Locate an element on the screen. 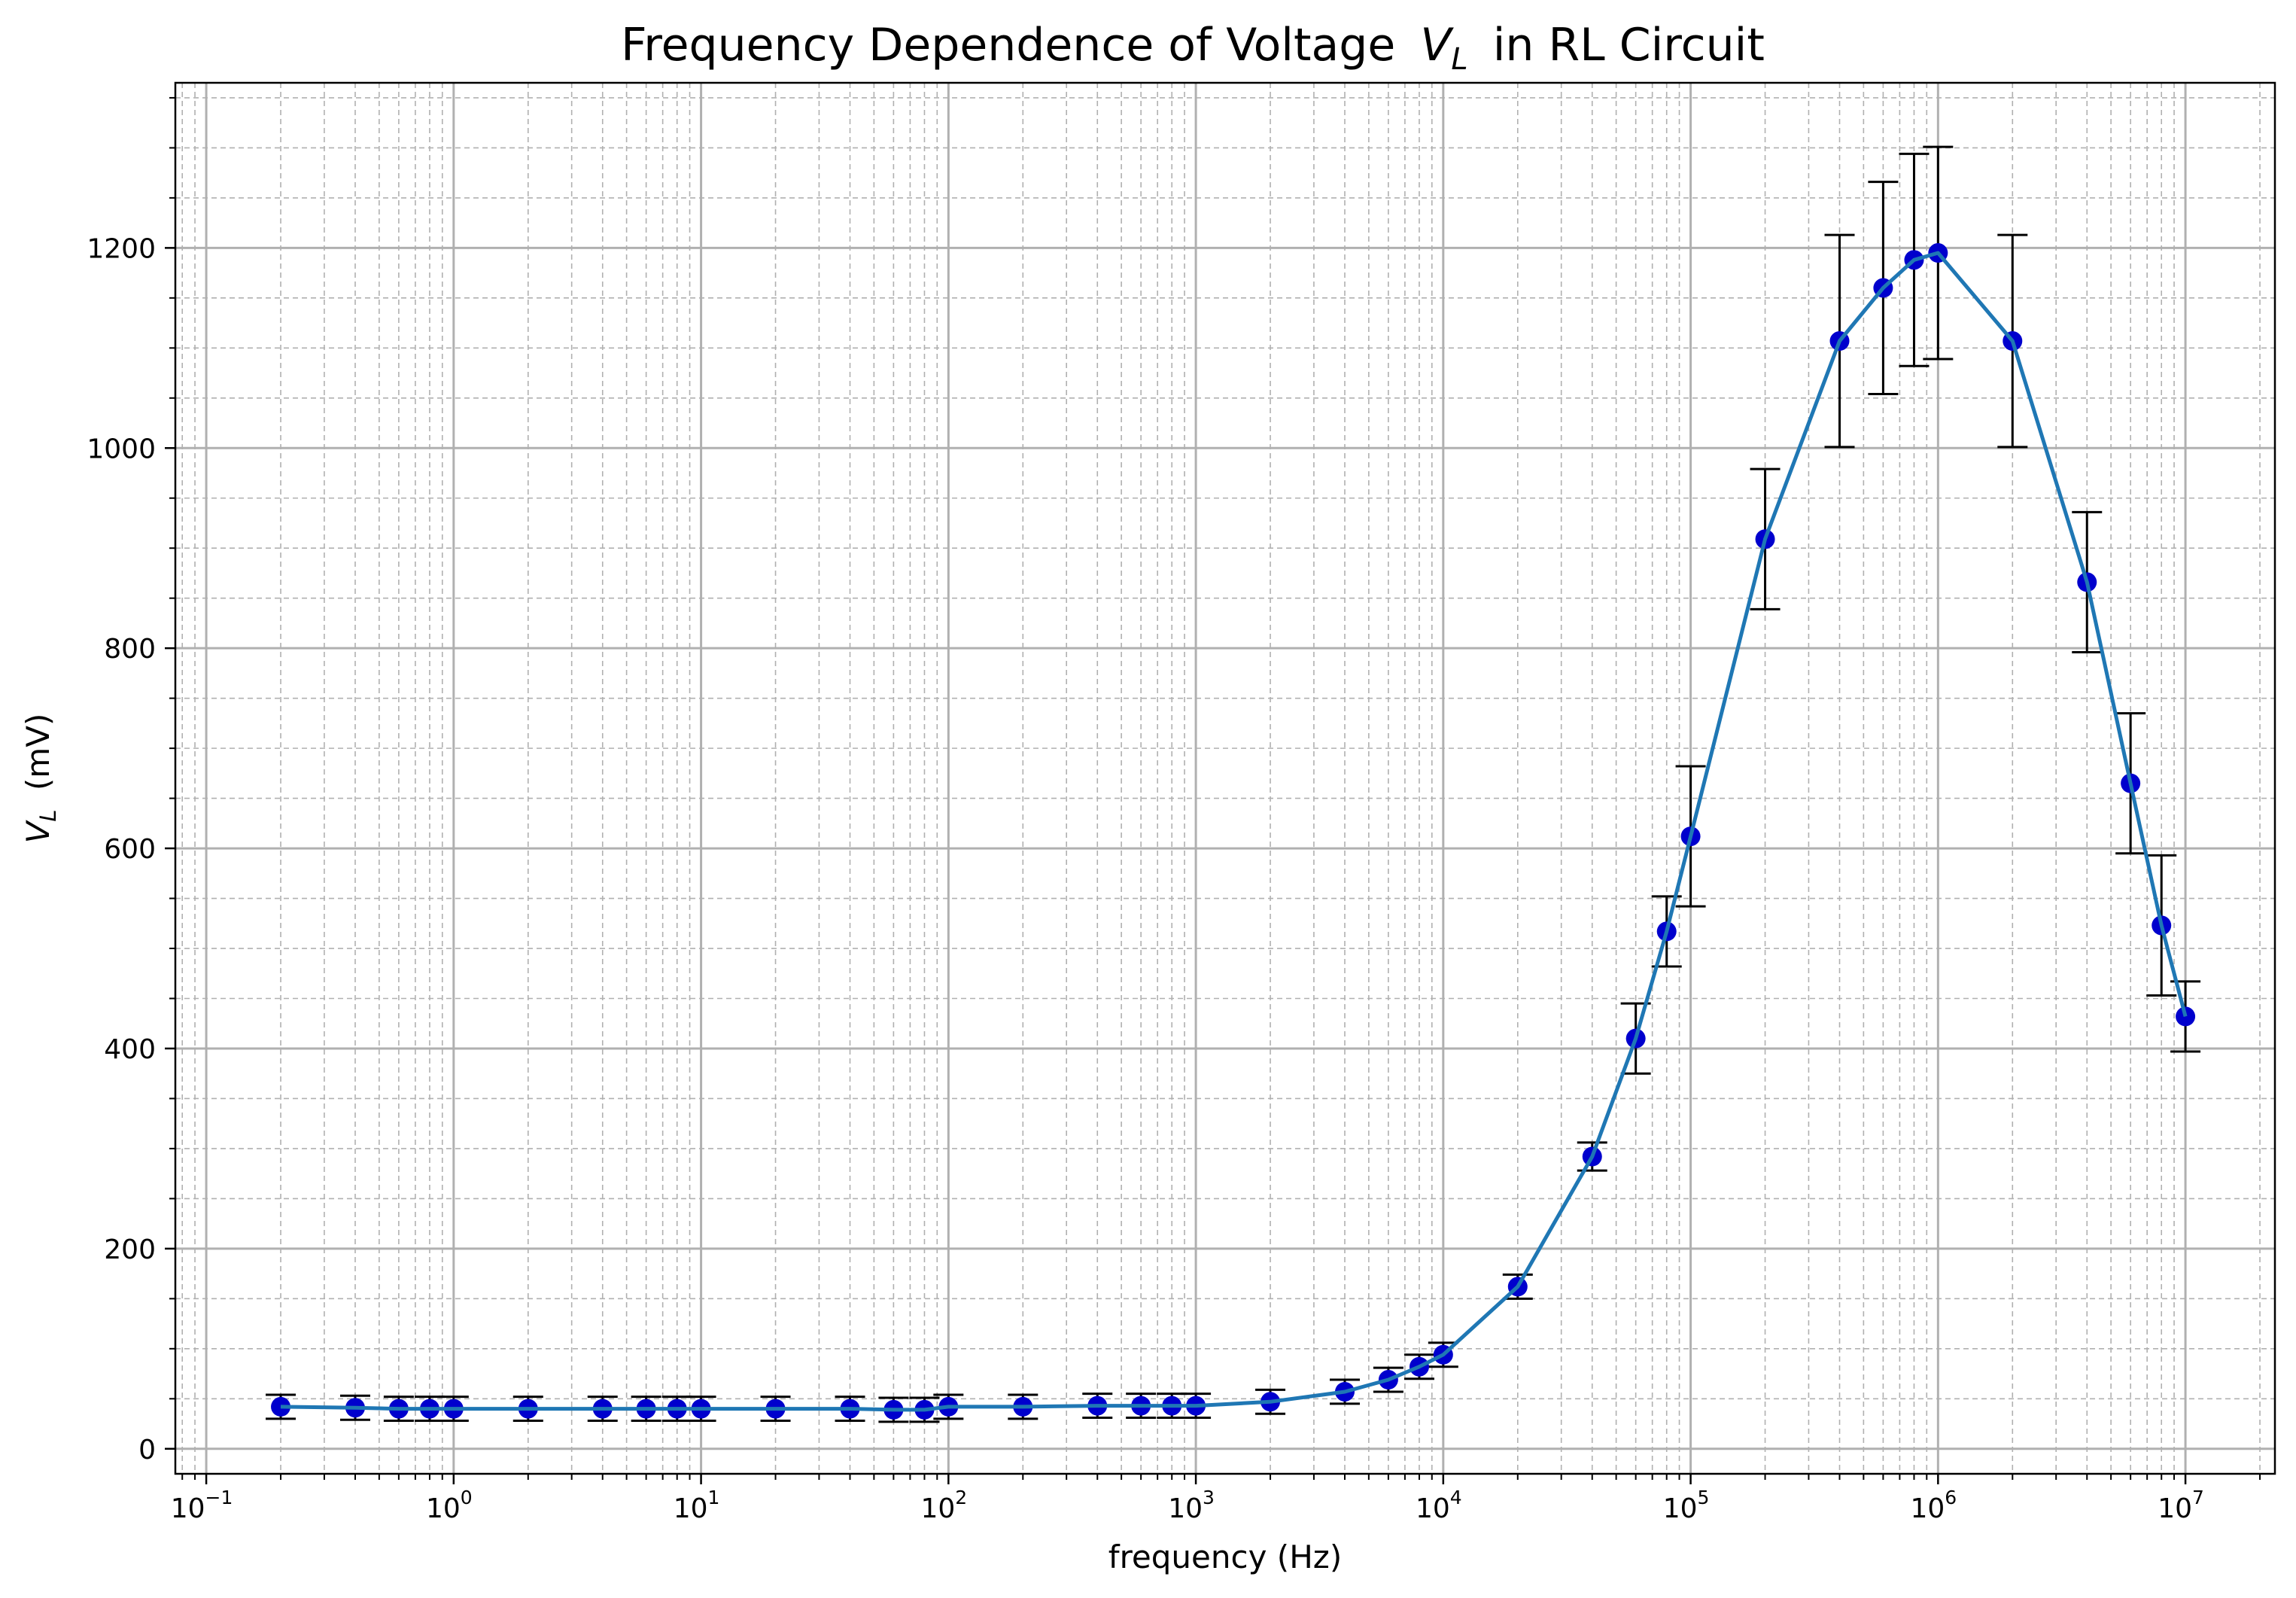 This screenshot has width=2296, height=1598. chart-title-subscript: L is located at coordinates (1459, 59).